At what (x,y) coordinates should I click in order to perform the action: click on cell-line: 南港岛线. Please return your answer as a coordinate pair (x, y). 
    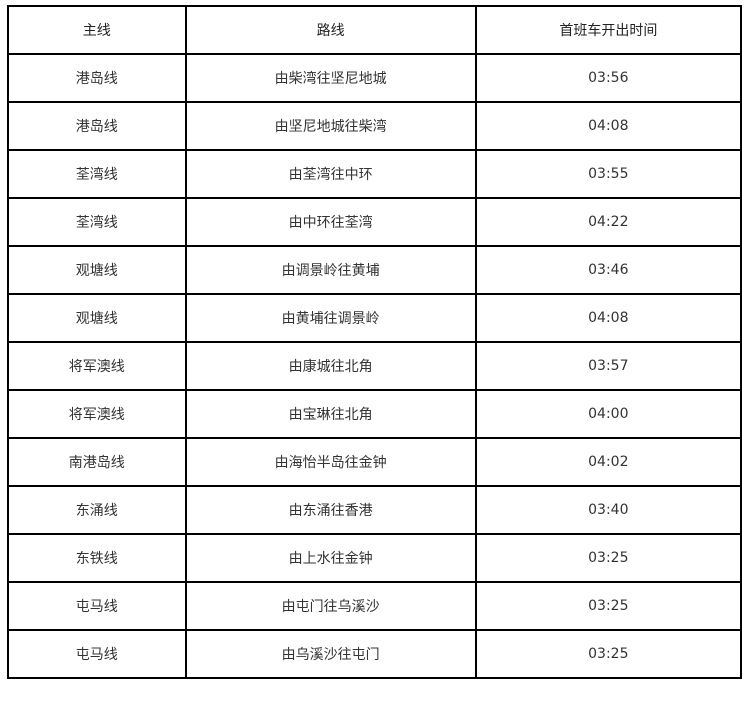
    Looking at the image, I should click on (97, 462).